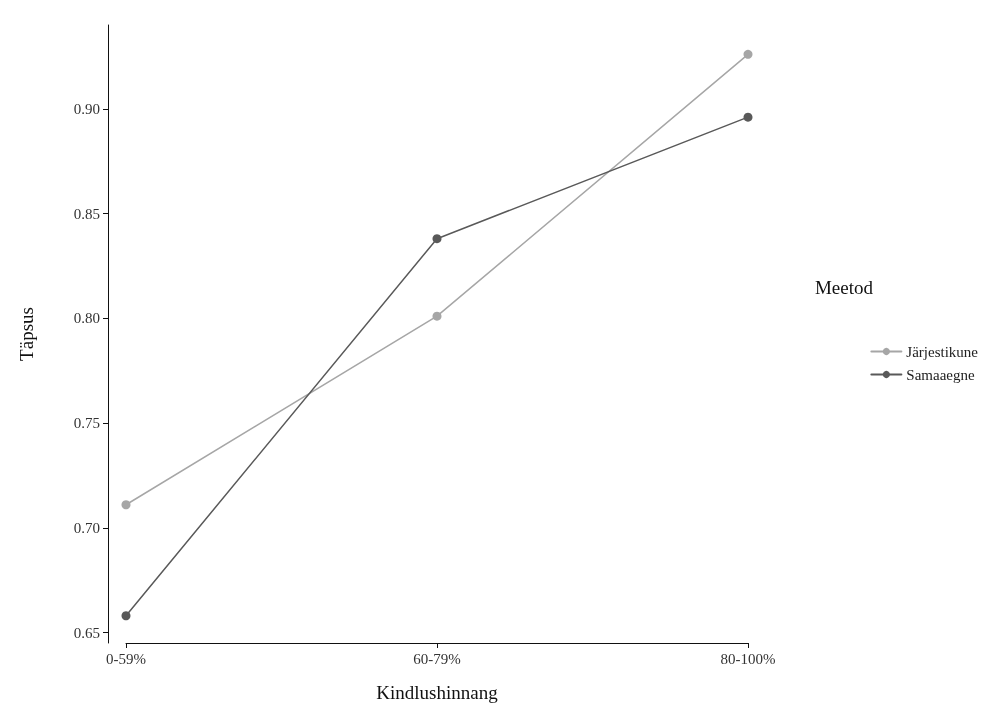 Image resolution: width=1005 pixels, height=727 pixels. Describe the element at coordinates (26, 334) in the screenshot. I see `y-axis-title: Täpsus` at that location.